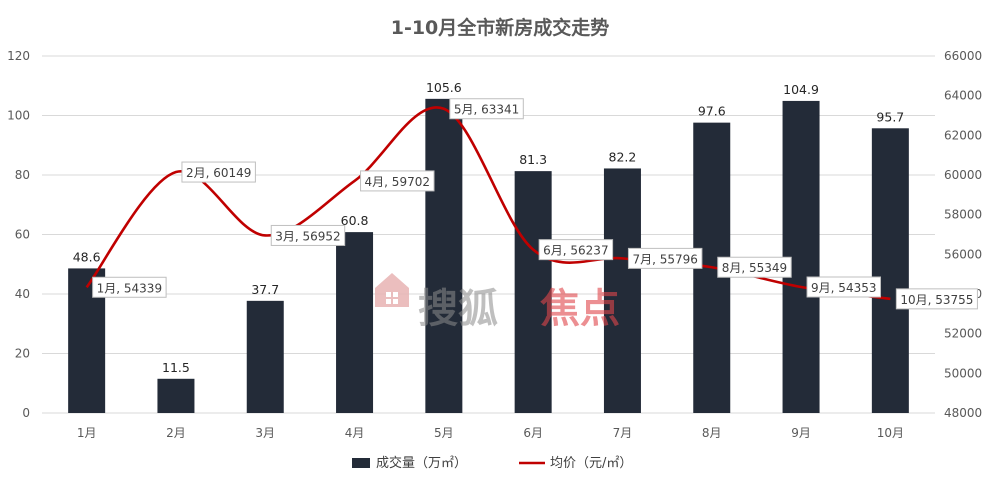 The image size is (1000, 490). Describe the element at coordinates (712, 433) in the screenshot. I see `category-label: 8月` at that location.